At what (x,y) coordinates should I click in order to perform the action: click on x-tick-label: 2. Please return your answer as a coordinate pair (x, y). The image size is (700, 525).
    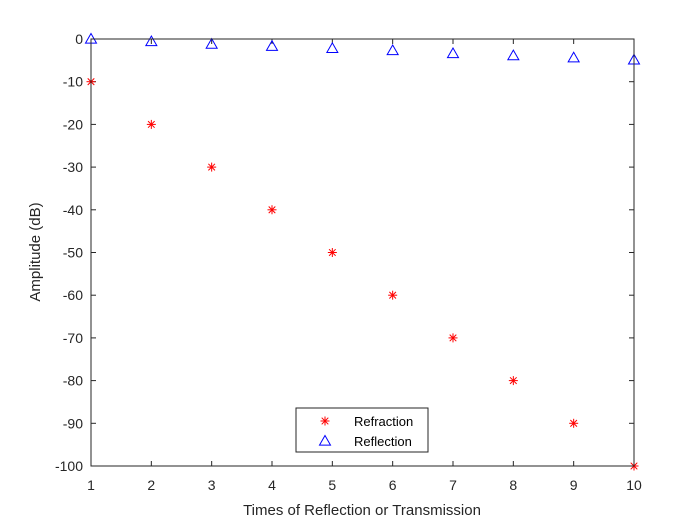
    Looking at the image, I should click on (151, 485).